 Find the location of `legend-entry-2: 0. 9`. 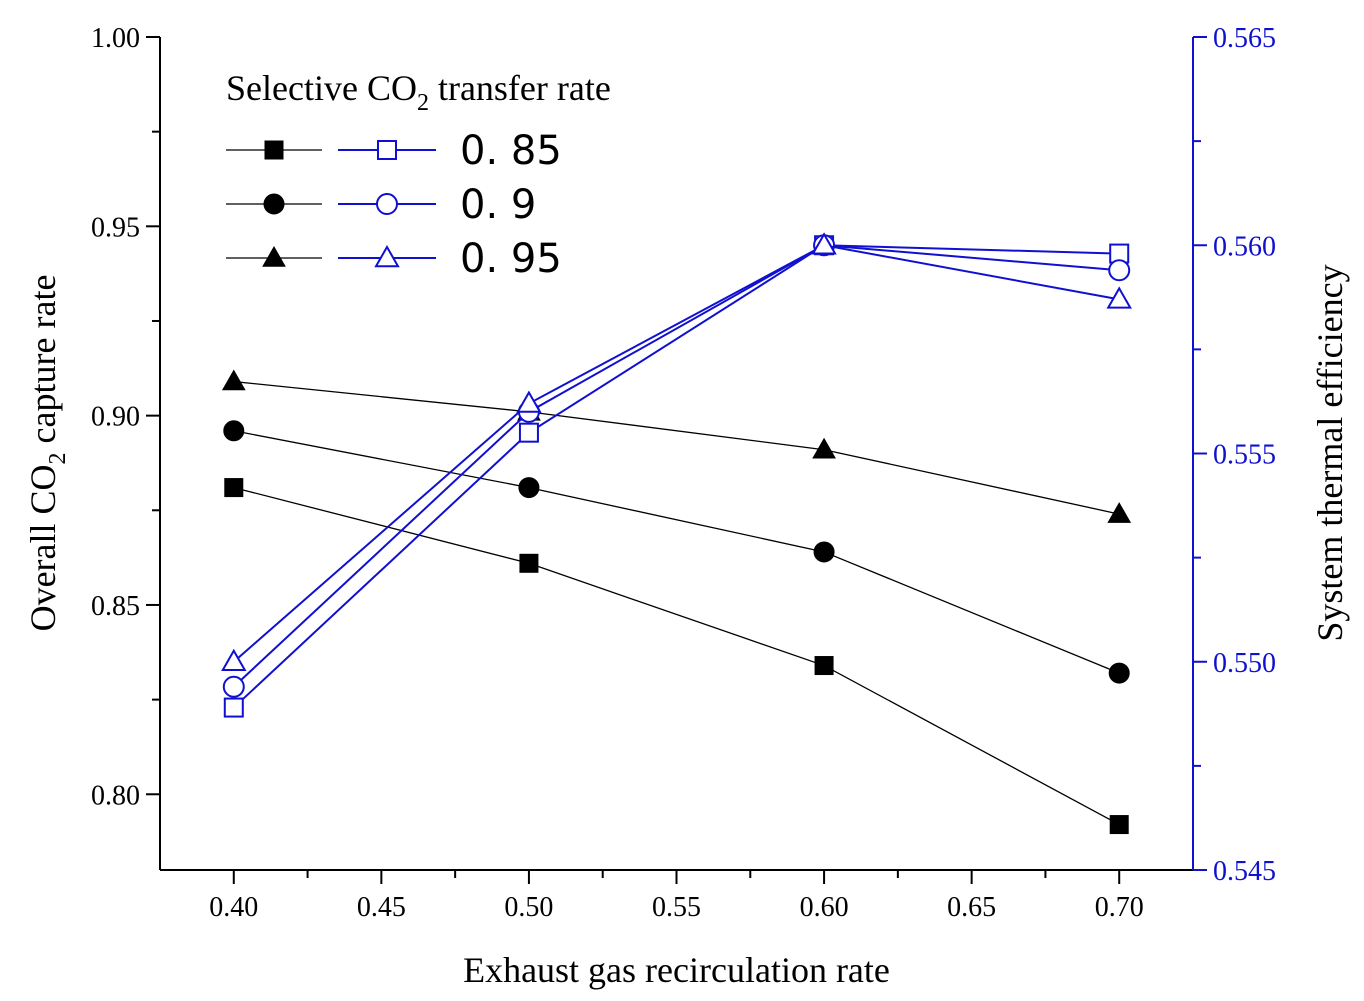

legend-entry-2: 0. 9 is located at coordinates (381, 205).